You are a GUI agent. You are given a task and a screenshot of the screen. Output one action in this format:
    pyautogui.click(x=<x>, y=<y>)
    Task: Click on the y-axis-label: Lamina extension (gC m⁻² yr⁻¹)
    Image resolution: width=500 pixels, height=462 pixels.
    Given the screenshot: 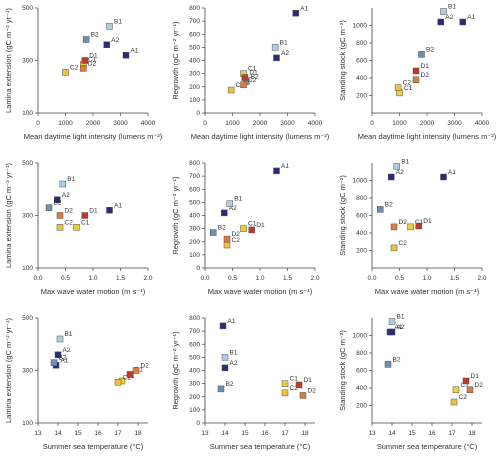 What is the action you would take?
    pyautogui.click(x=8, y=60)
    